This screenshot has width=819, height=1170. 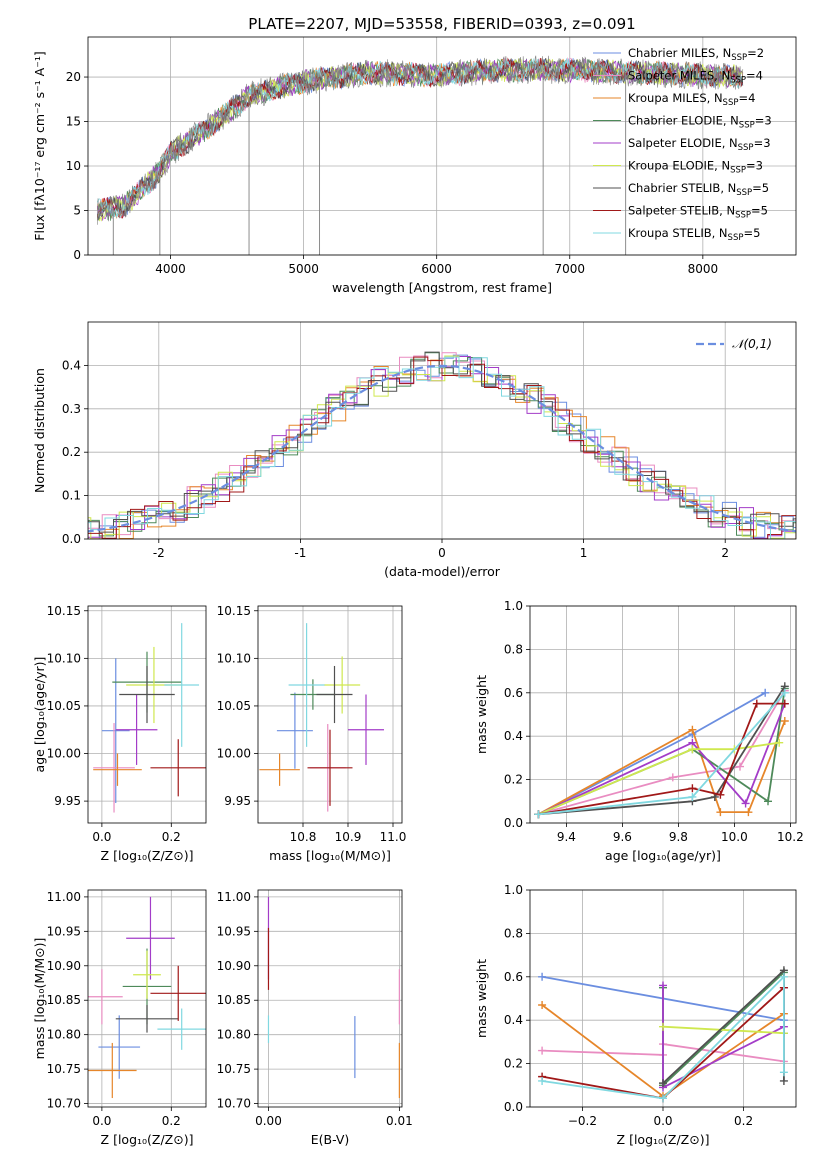 I want to click on y-tick-label: 9.95, so click(x=67, y=801).